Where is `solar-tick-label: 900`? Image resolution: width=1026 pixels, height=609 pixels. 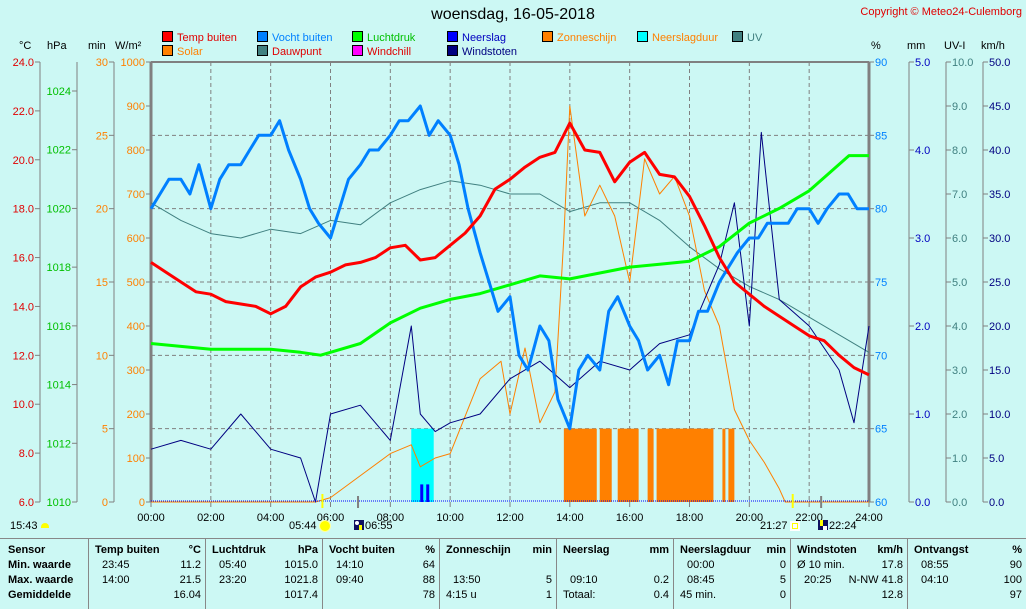 solar-tick-label: 900 is located at coordinates (136, 107).